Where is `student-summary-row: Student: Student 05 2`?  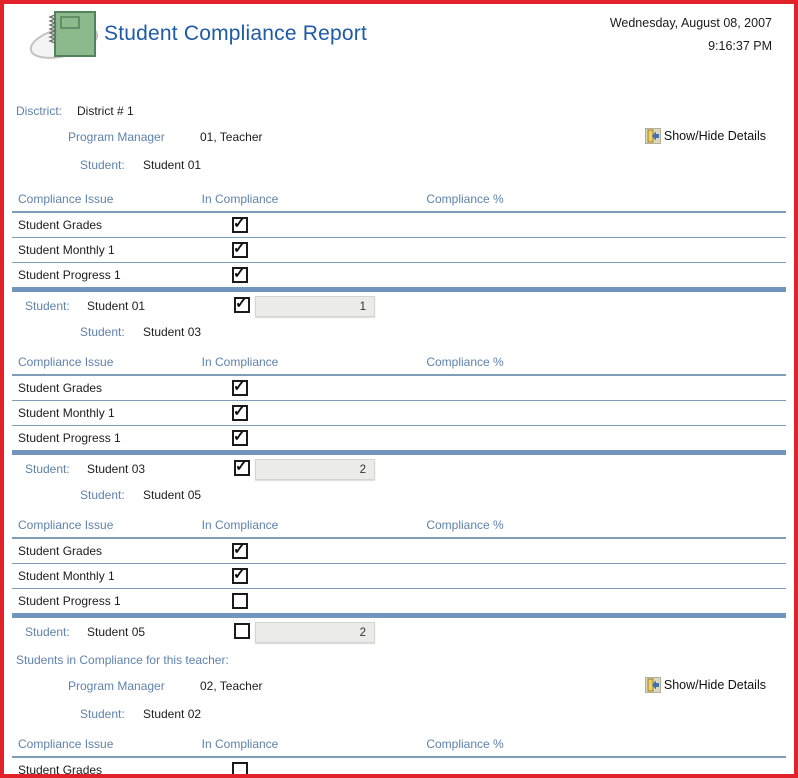
student-summary-row: Student: Student 05 2 is located at coordinates (399, 634).